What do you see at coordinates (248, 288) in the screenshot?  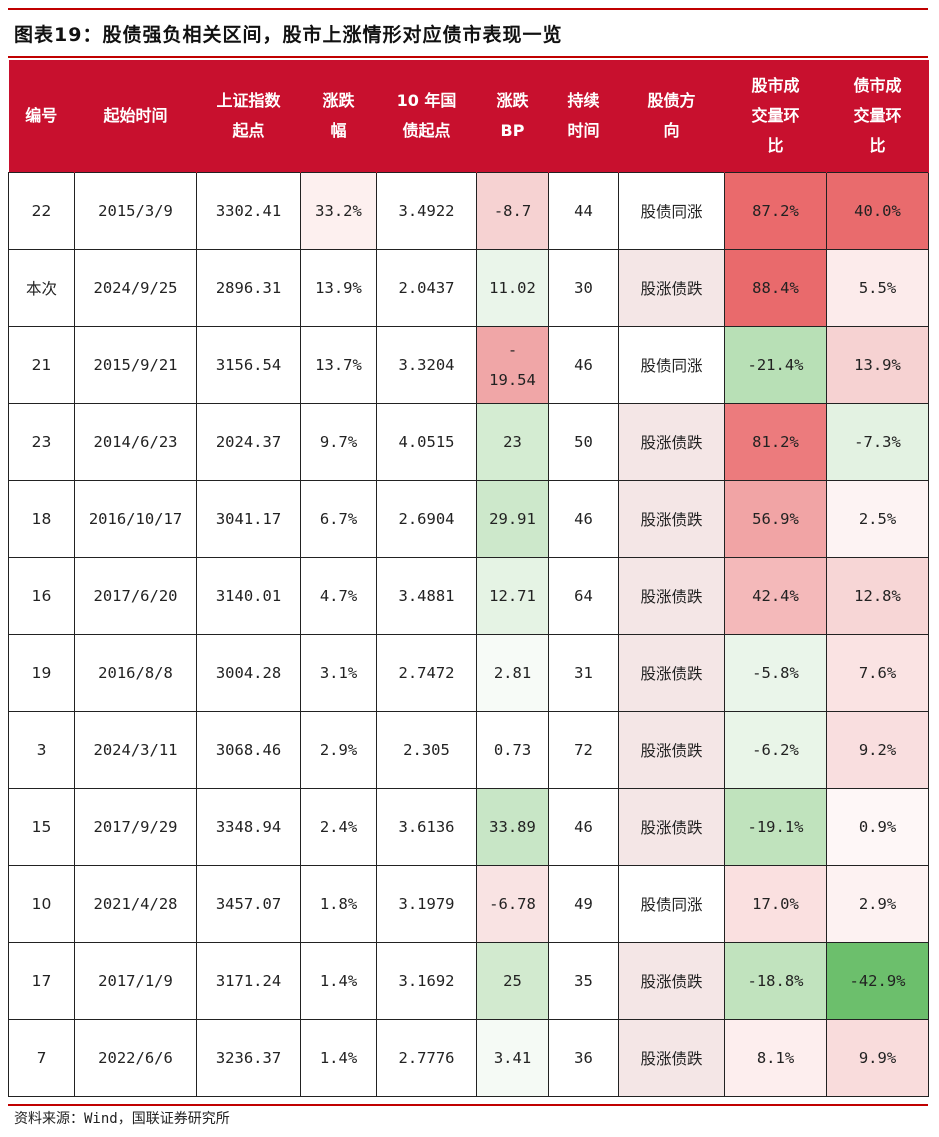 I see `table-cell: 2896.31` at bounding box center [248, 288].